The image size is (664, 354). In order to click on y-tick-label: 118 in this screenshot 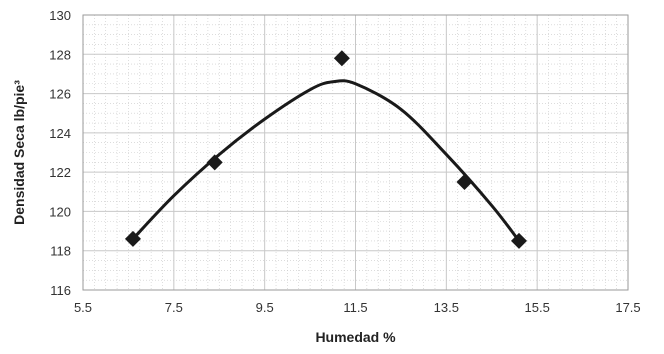, I will do `click(60, 251)`.